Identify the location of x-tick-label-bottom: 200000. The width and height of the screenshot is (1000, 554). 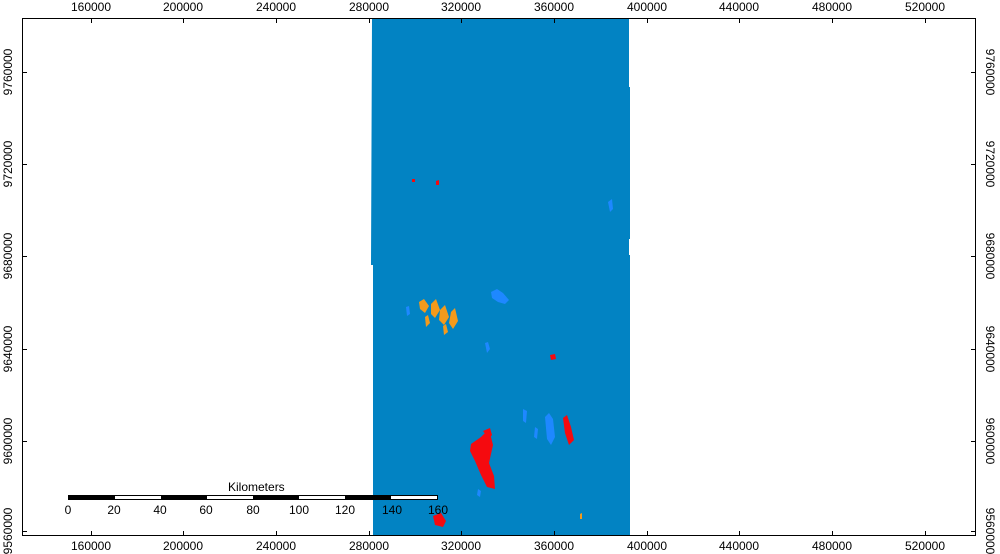
(183, 546).